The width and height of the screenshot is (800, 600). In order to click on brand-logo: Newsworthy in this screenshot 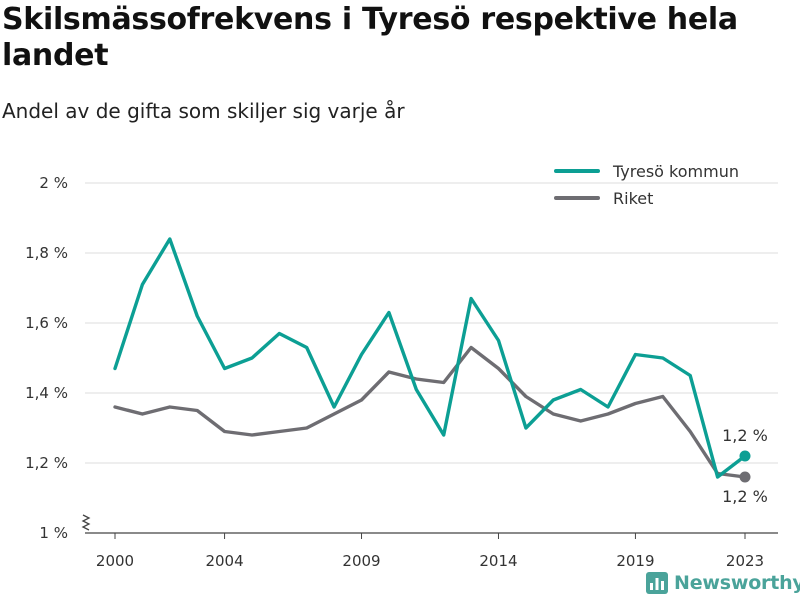, I will do `click(723, 583)`.